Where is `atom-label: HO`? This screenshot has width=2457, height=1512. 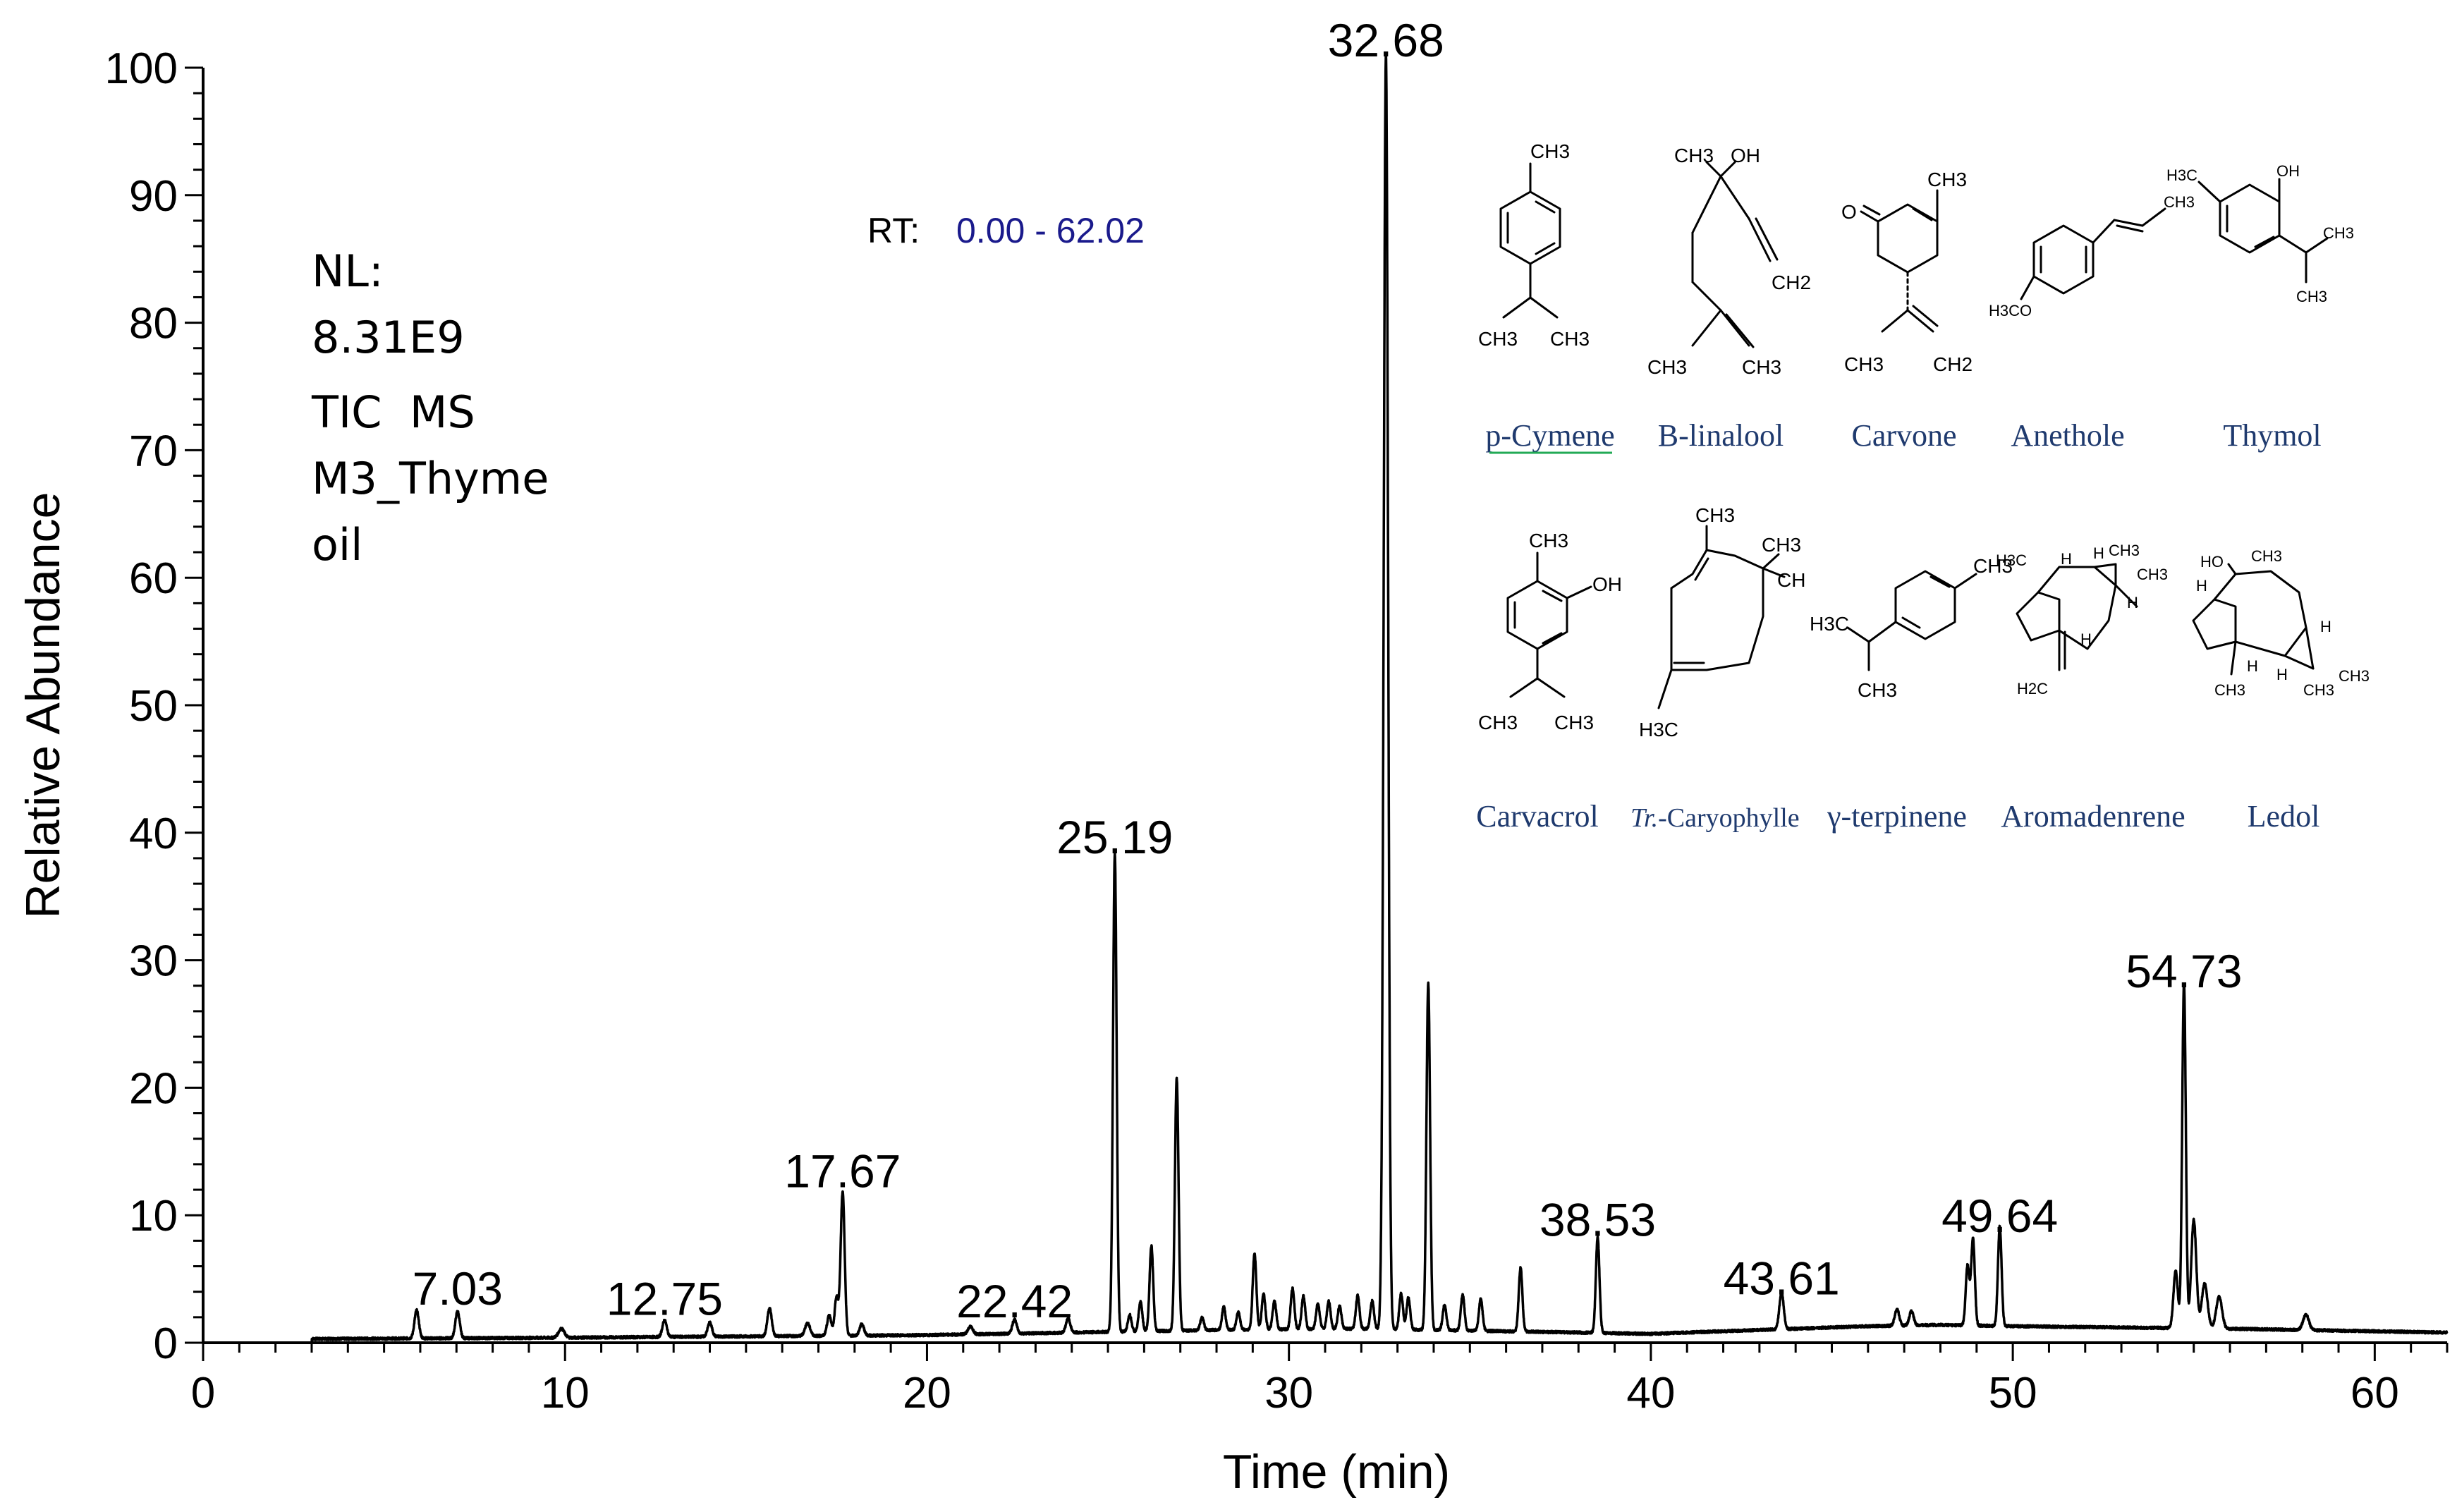 atom-label: HO is located at coordinates (2212, 562).